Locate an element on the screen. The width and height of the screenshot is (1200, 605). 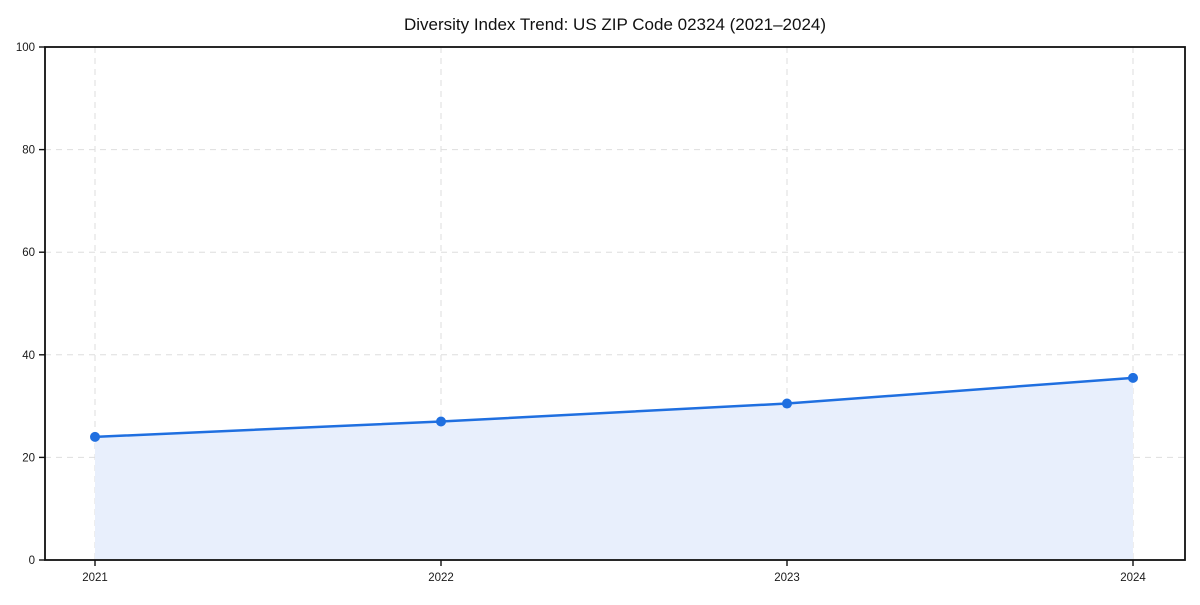
x-tick-label: 2021 is located at coordinates (95, 578).